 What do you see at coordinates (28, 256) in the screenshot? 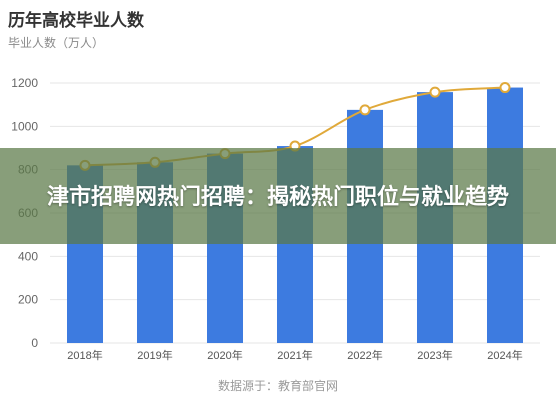
I see `y-tick-label: 400` at bounding box center [28, 256].